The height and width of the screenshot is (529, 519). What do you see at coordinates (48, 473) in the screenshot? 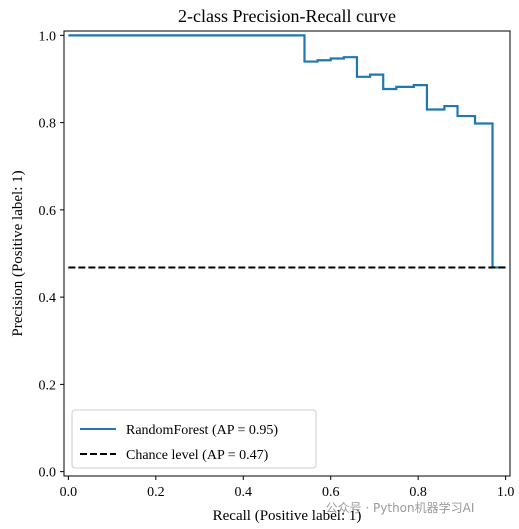
I see `y-tick-label: 0.0` at bounding box center [48, 473].